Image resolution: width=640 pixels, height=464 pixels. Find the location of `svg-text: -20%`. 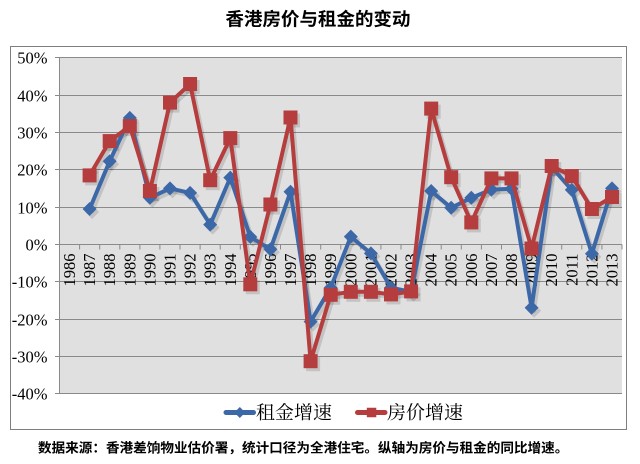

svg-text: -20% is located at coordinates (30, 319).